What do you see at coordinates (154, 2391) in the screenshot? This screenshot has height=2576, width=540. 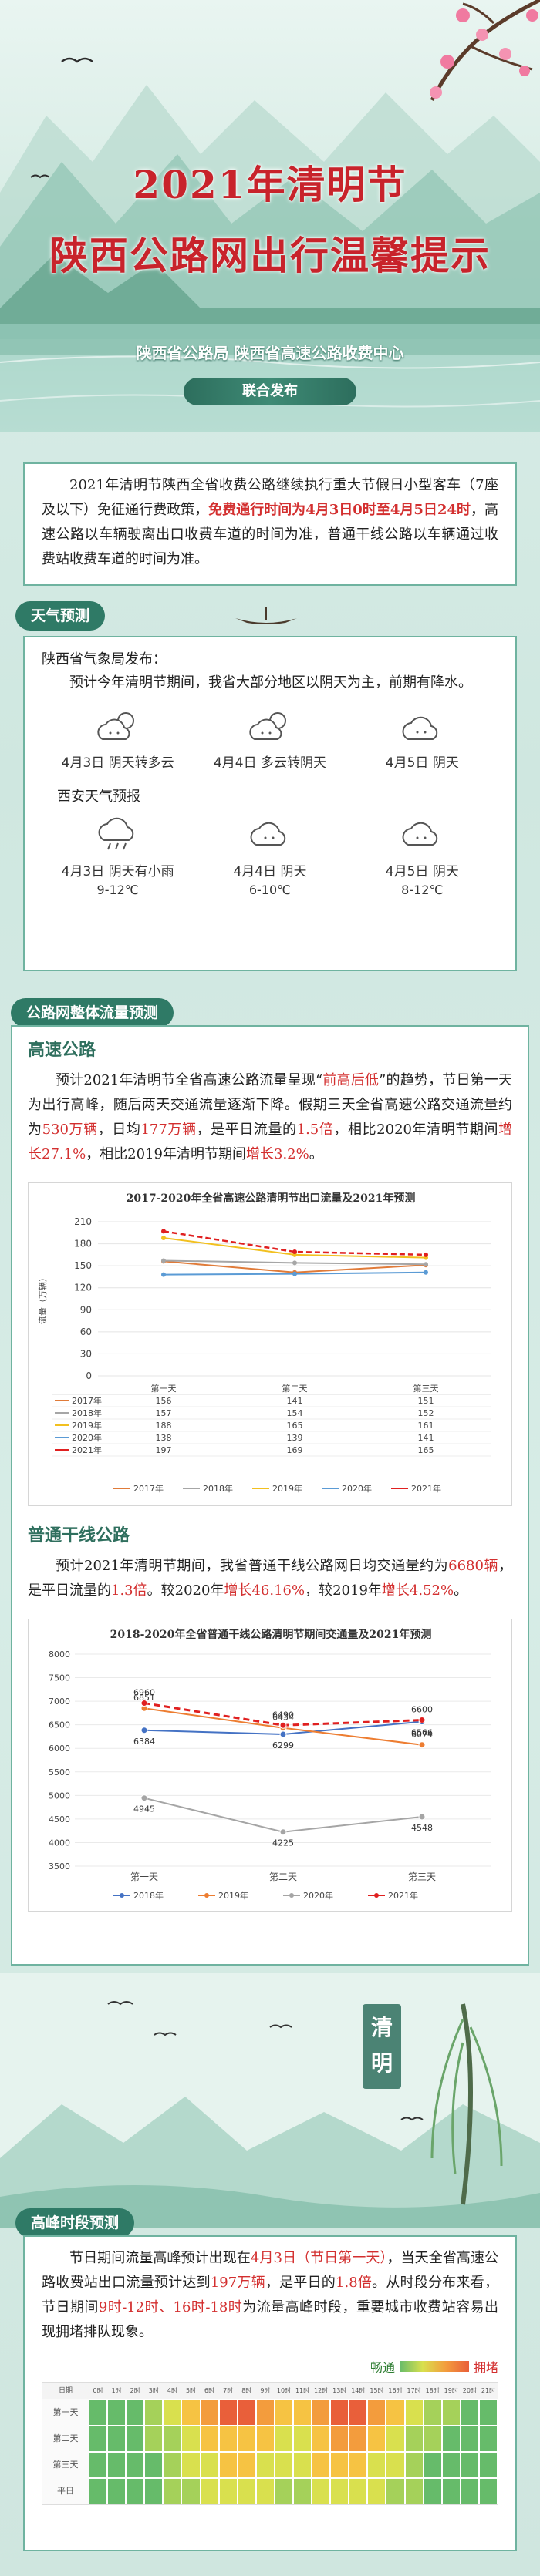 I see `heatmap-hour-label: 3时` at bounding box center [154, 2391].